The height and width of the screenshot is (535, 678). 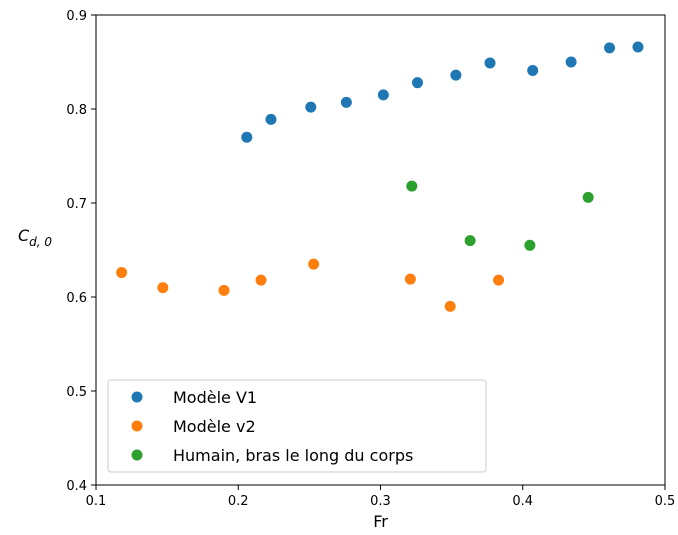 I want to click on y-tick-label: 0.8, so click(x=76, y=110).